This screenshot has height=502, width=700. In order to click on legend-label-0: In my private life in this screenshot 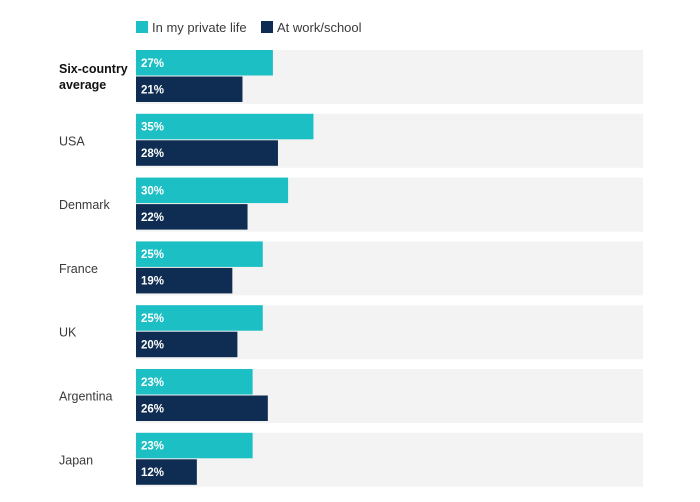, I will do `click(199, 27)`.